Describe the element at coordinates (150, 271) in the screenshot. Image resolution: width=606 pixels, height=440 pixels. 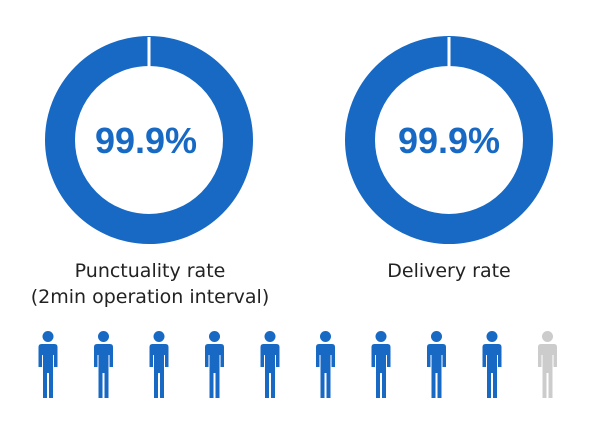
I see `caption-line: Punctuality rate` at that location.